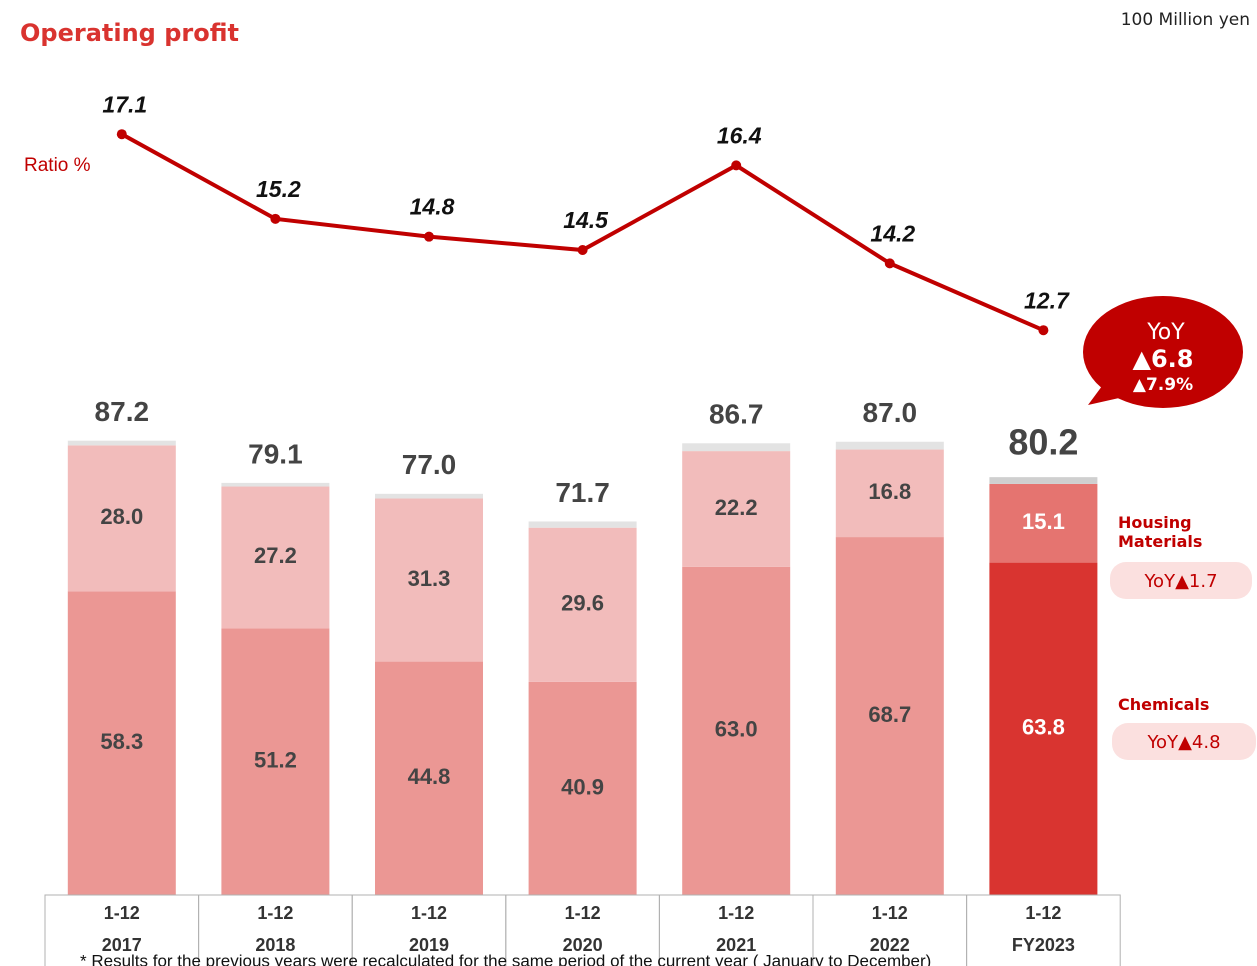 This screenshot has height=966, width=1257. I want to click on segment-label: 51.2, so click(275, 759).